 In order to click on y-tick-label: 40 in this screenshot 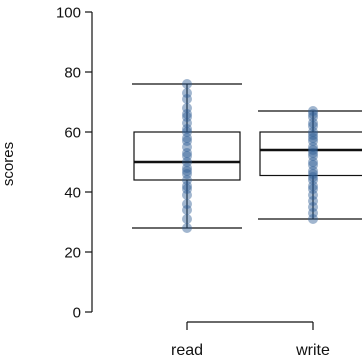, I will do `click(72, 193)`.